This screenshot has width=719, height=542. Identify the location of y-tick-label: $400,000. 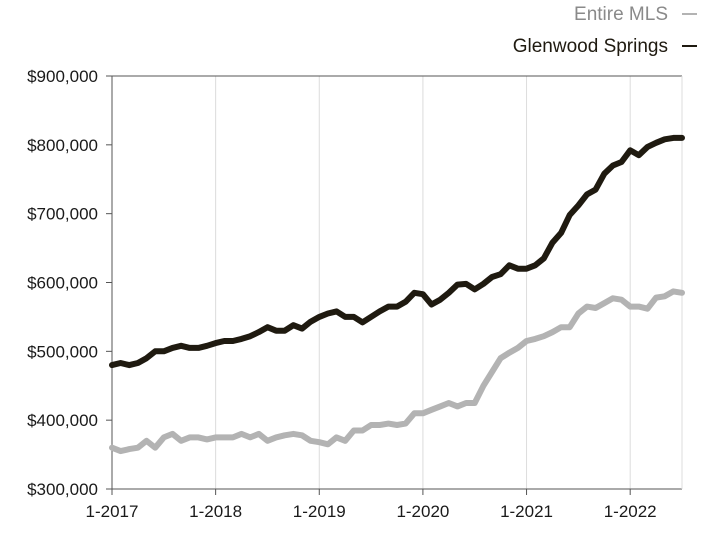
(62, 420).